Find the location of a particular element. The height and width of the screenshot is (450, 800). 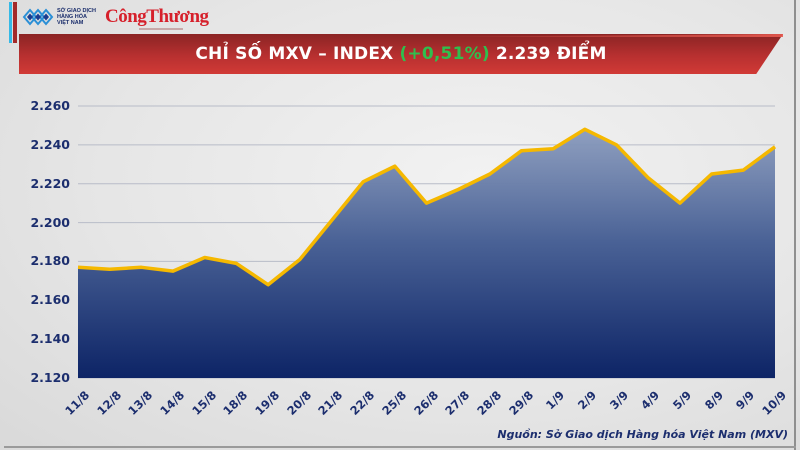

logo-line: HÀNG HÓA is located at coordinates (72, 17).